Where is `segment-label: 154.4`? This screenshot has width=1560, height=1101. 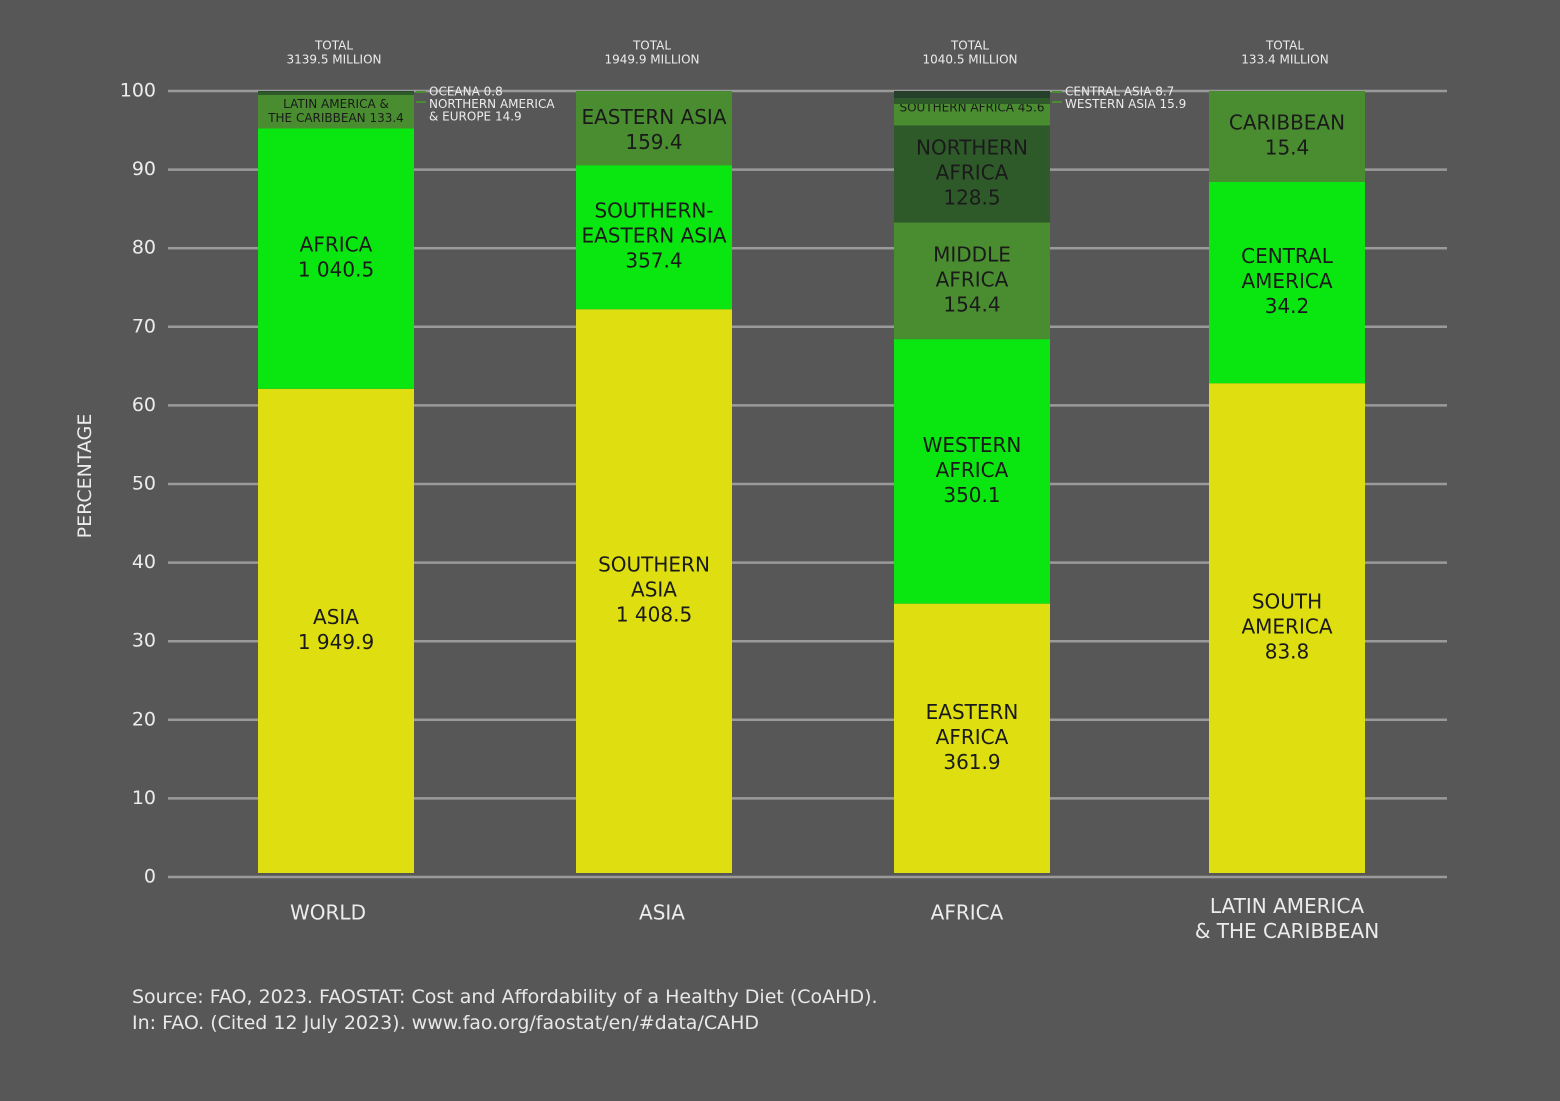 segment-label: 154.4 is located at coordinates (971, 304).